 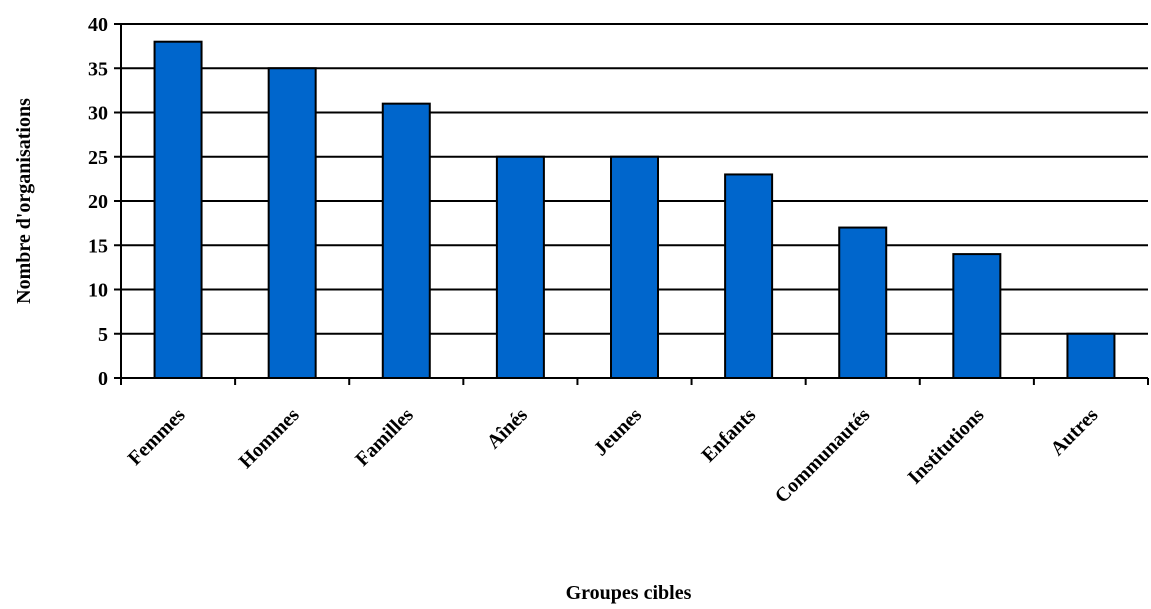 I want to click on y-tick-label: 40, so click(x=98, y=25).